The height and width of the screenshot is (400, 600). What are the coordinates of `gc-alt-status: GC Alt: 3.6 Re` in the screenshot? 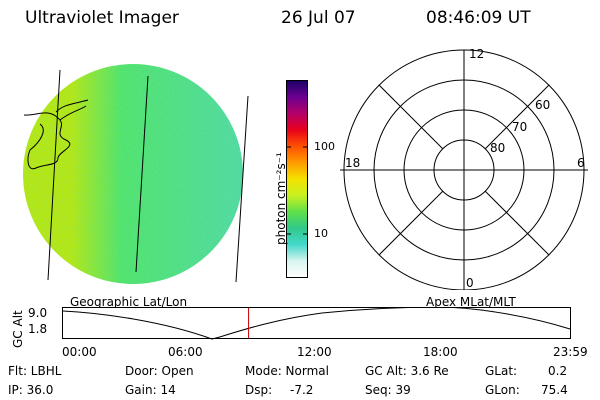 It's located at (407, 371).